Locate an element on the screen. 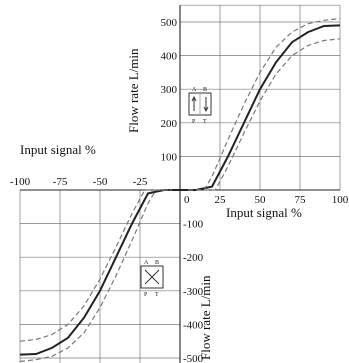  y-tick-label: -100 is located at coordinates (193, 225).